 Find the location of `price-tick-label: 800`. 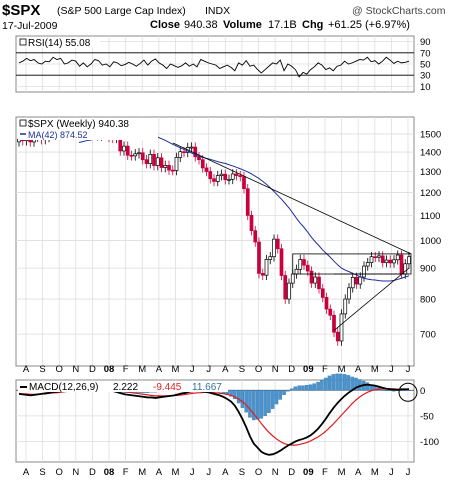

price-tick-label: 800 is located at coordinates (428, 300).